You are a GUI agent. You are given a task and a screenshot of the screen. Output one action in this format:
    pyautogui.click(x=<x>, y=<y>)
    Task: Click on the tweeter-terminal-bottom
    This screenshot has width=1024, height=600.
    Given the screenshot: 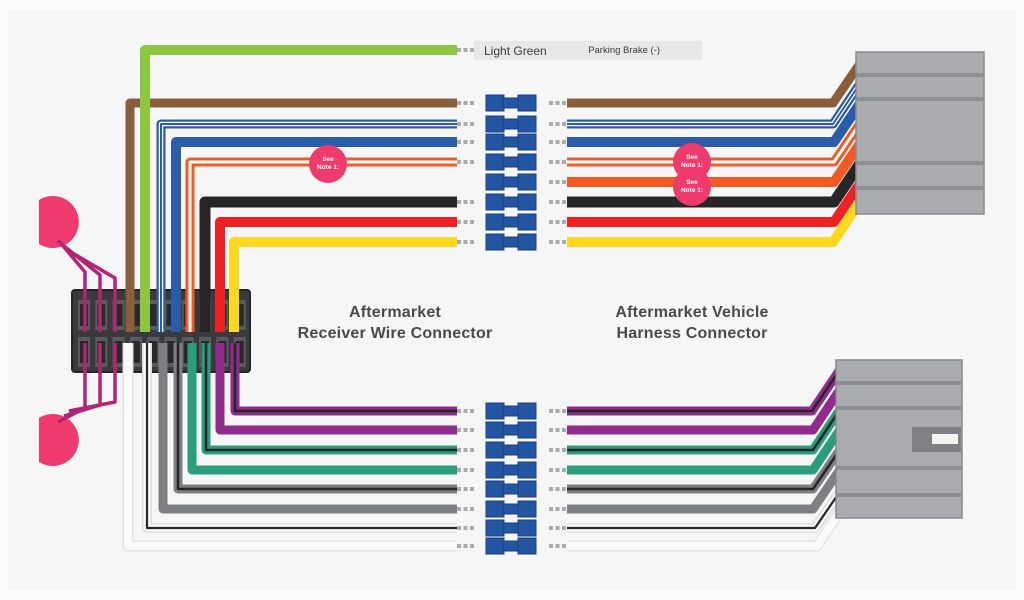 What is the action you would take?
    pyautogui.click(x=59, y=440)
    